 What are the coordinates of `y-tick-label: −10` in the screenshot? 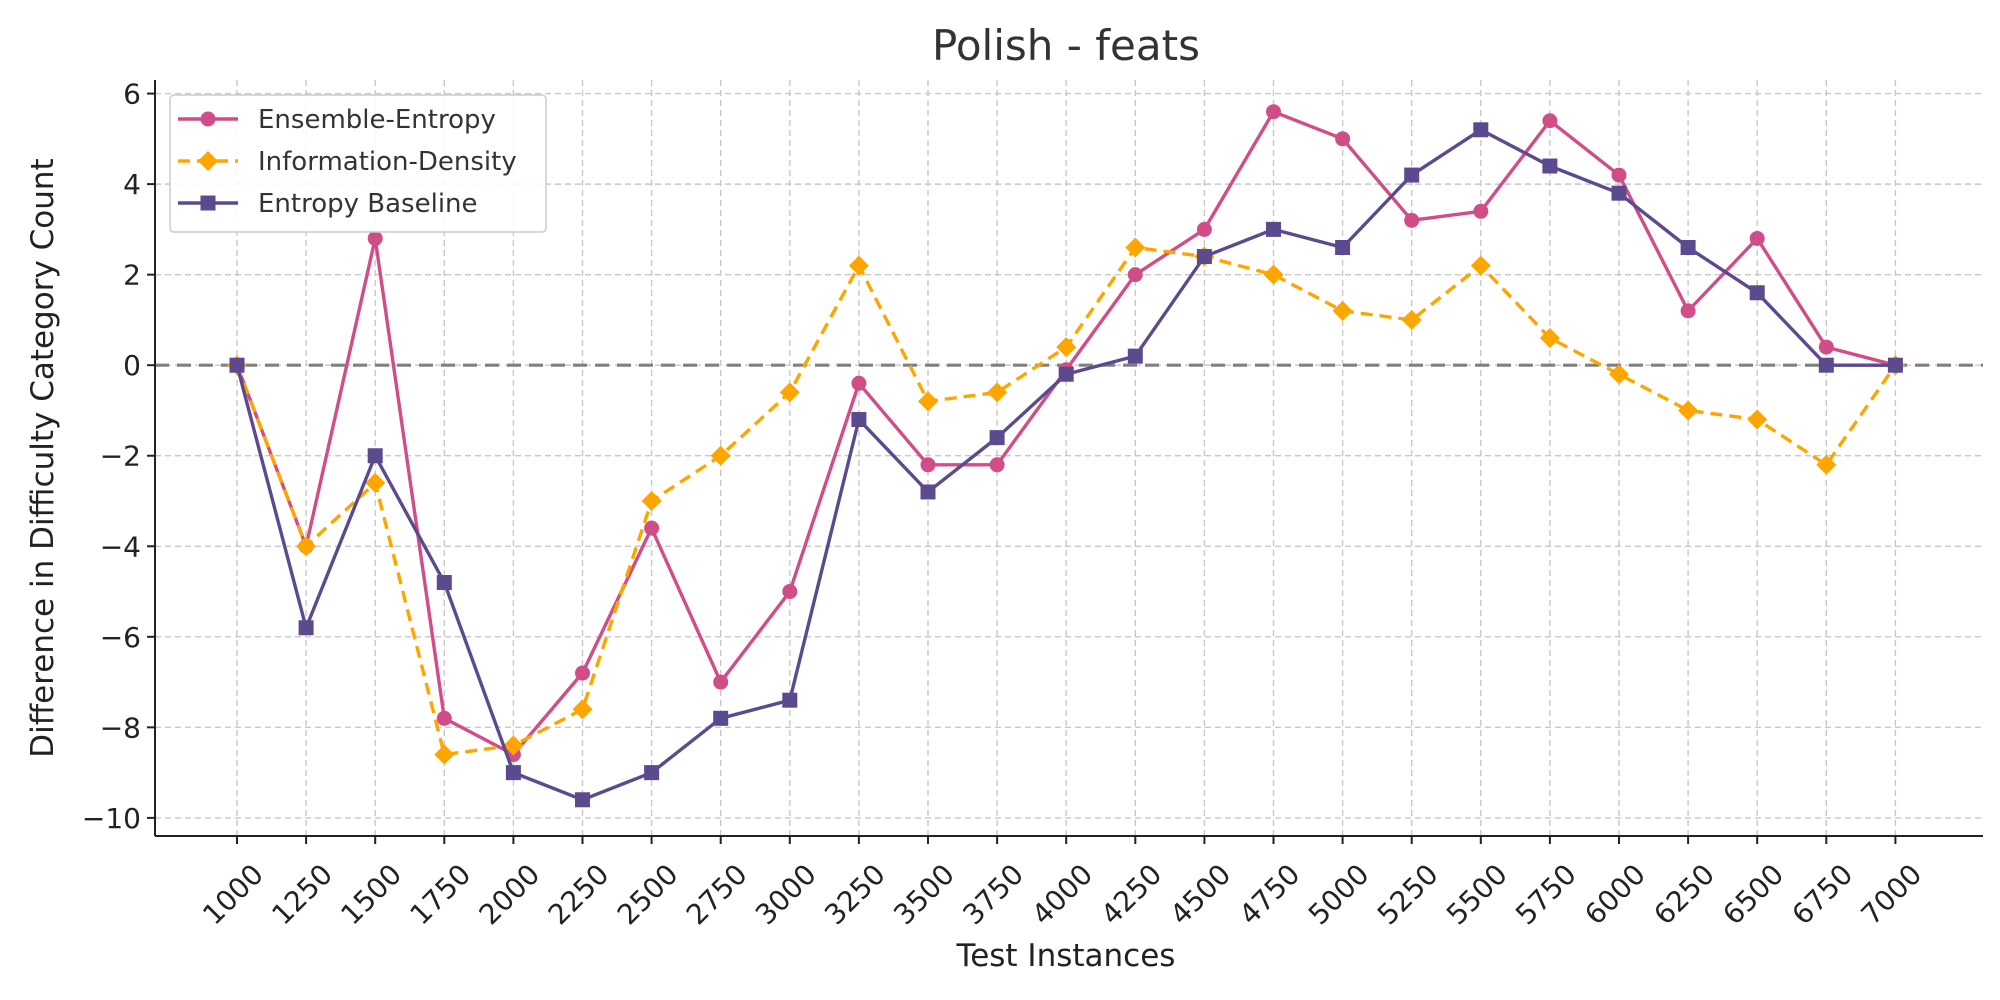 It's located at (111, 818).